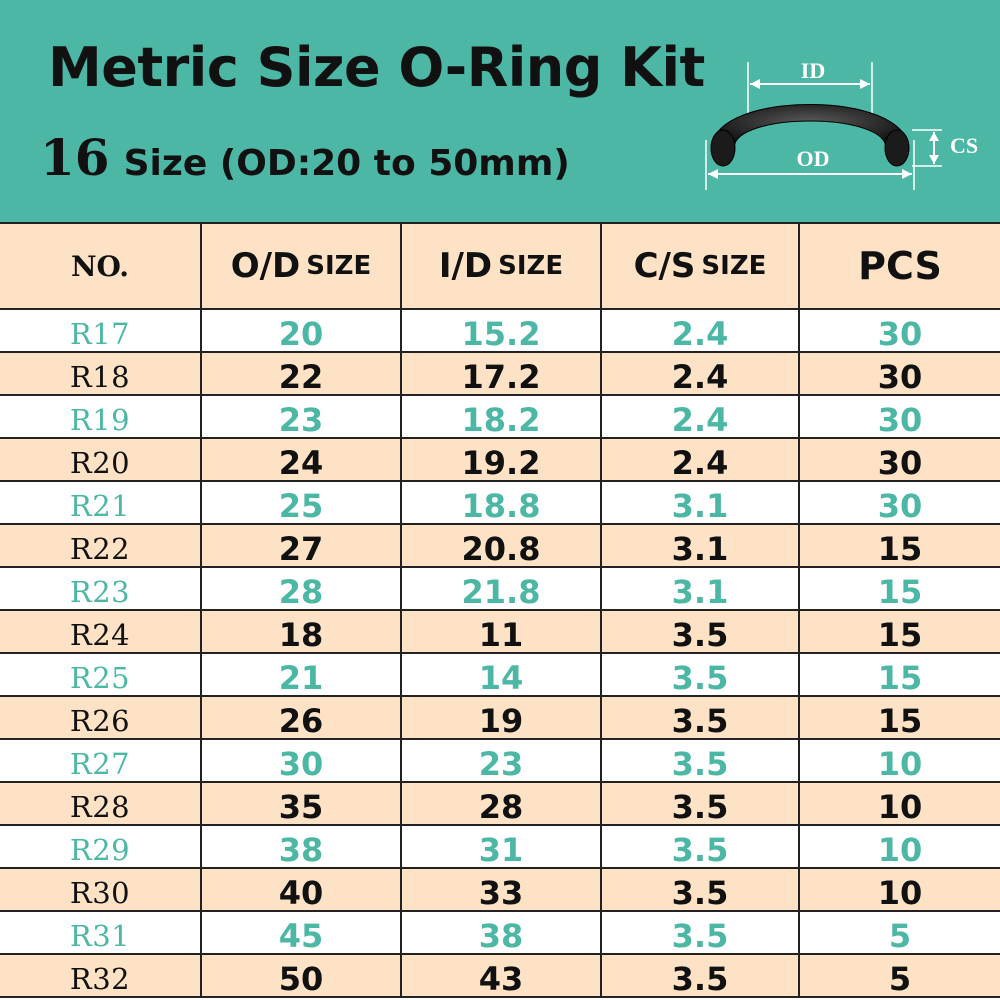 Image resolution: width=1000 pixels, height=1000 pixels. I want to click on cell-no: R27, so click(101, 760).